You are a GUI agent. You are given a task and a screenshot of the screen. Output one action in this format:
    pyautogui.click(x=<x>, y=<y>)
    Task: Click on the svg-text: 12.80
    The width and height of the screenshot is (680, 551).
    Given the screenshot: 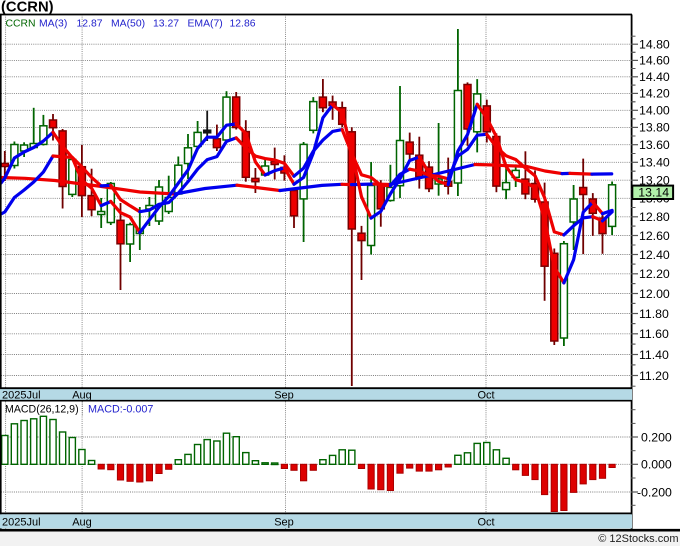 What is the action you would take?
    pyautogui.click(x=654, y=217)
    